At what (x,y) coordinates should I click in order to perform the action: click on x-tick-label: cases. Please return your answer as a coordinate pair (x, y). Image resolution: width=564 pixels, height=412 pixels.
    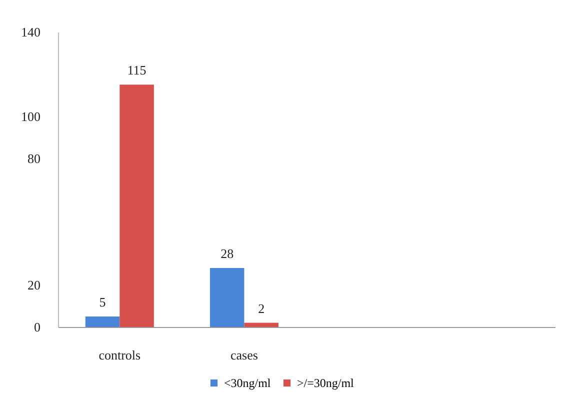
    Looking at the image, I should click on (244, 355).